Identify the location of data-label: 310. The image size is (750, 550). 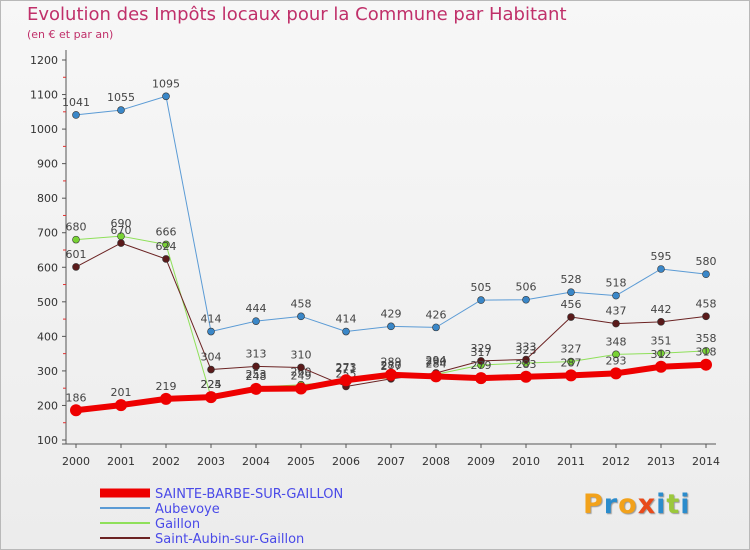
(301, 354).